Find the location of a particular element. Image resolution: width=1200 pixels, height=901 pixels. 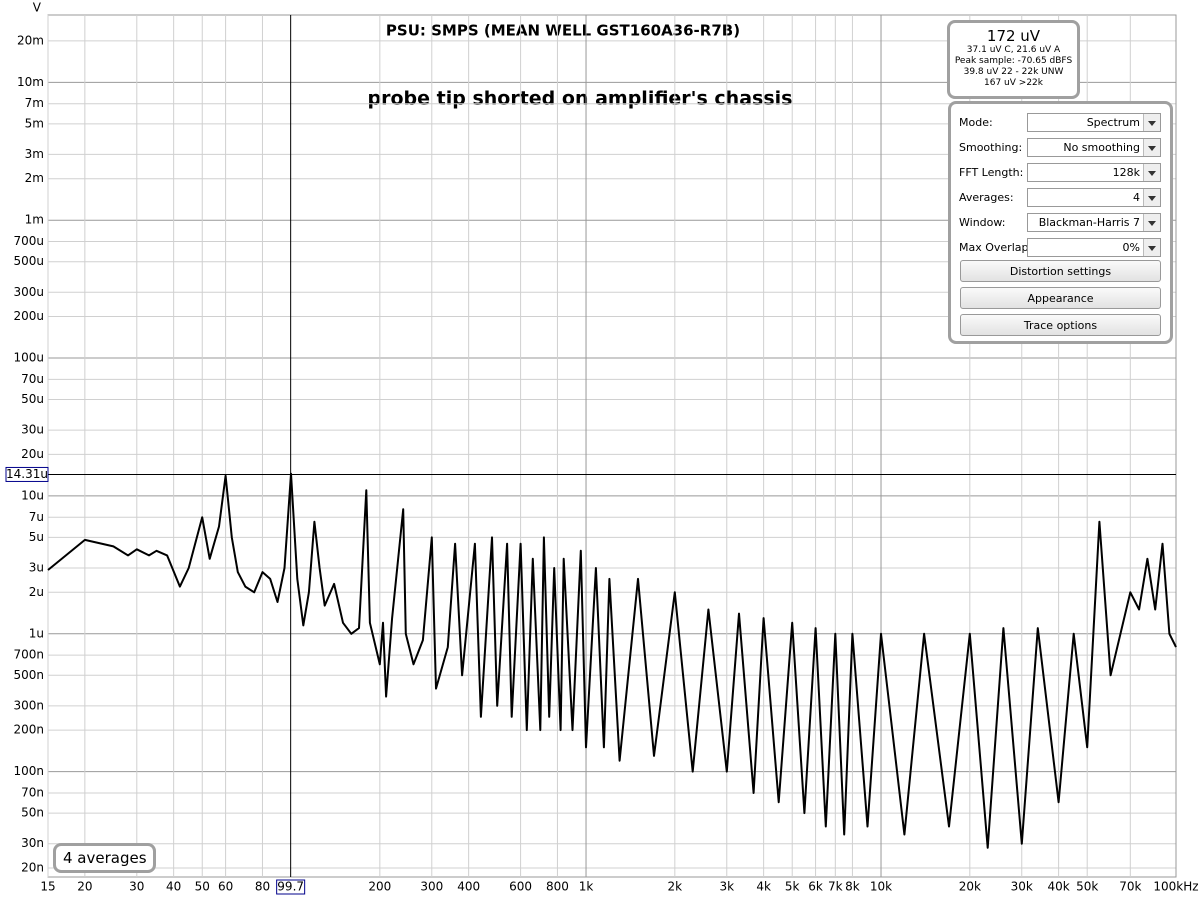

dropdown: Blackman-Harris 7 is located at coordinates (1094, 222).